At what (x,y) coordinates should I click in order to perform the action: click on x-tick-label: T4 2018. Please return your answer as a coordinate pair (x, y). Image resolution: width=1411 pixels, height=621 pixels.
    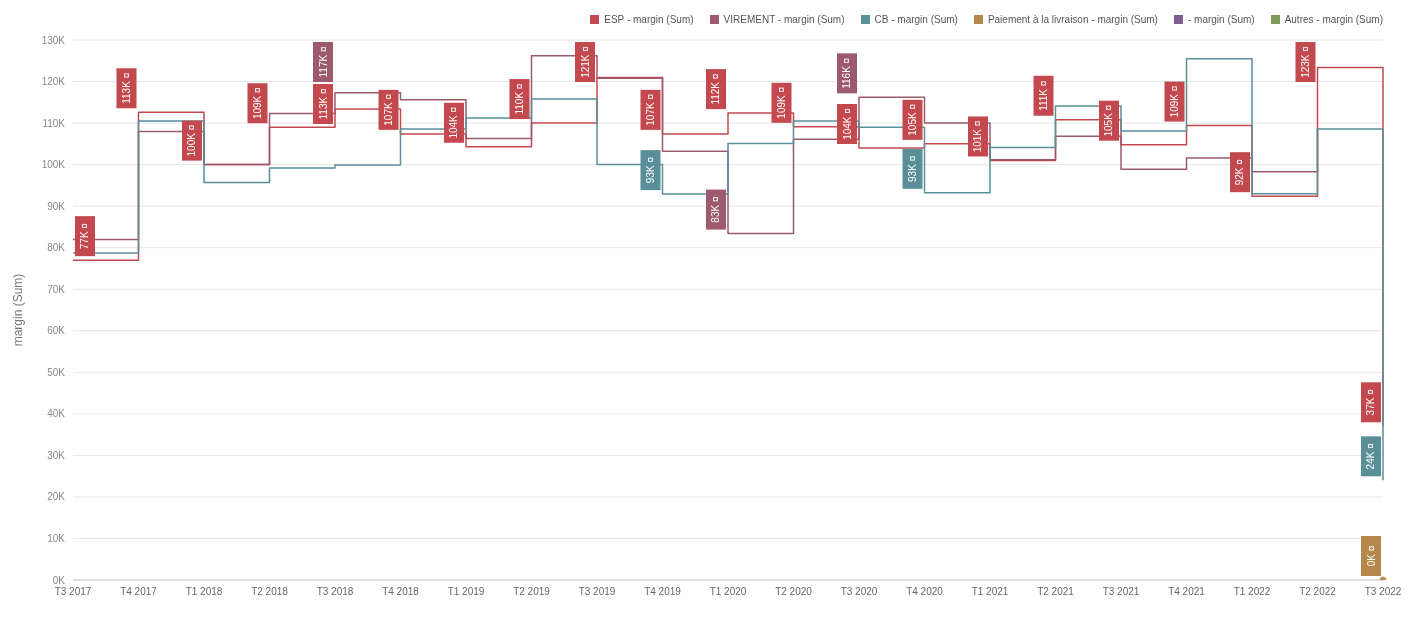
    Looking at the image, I should click on (401, 592).